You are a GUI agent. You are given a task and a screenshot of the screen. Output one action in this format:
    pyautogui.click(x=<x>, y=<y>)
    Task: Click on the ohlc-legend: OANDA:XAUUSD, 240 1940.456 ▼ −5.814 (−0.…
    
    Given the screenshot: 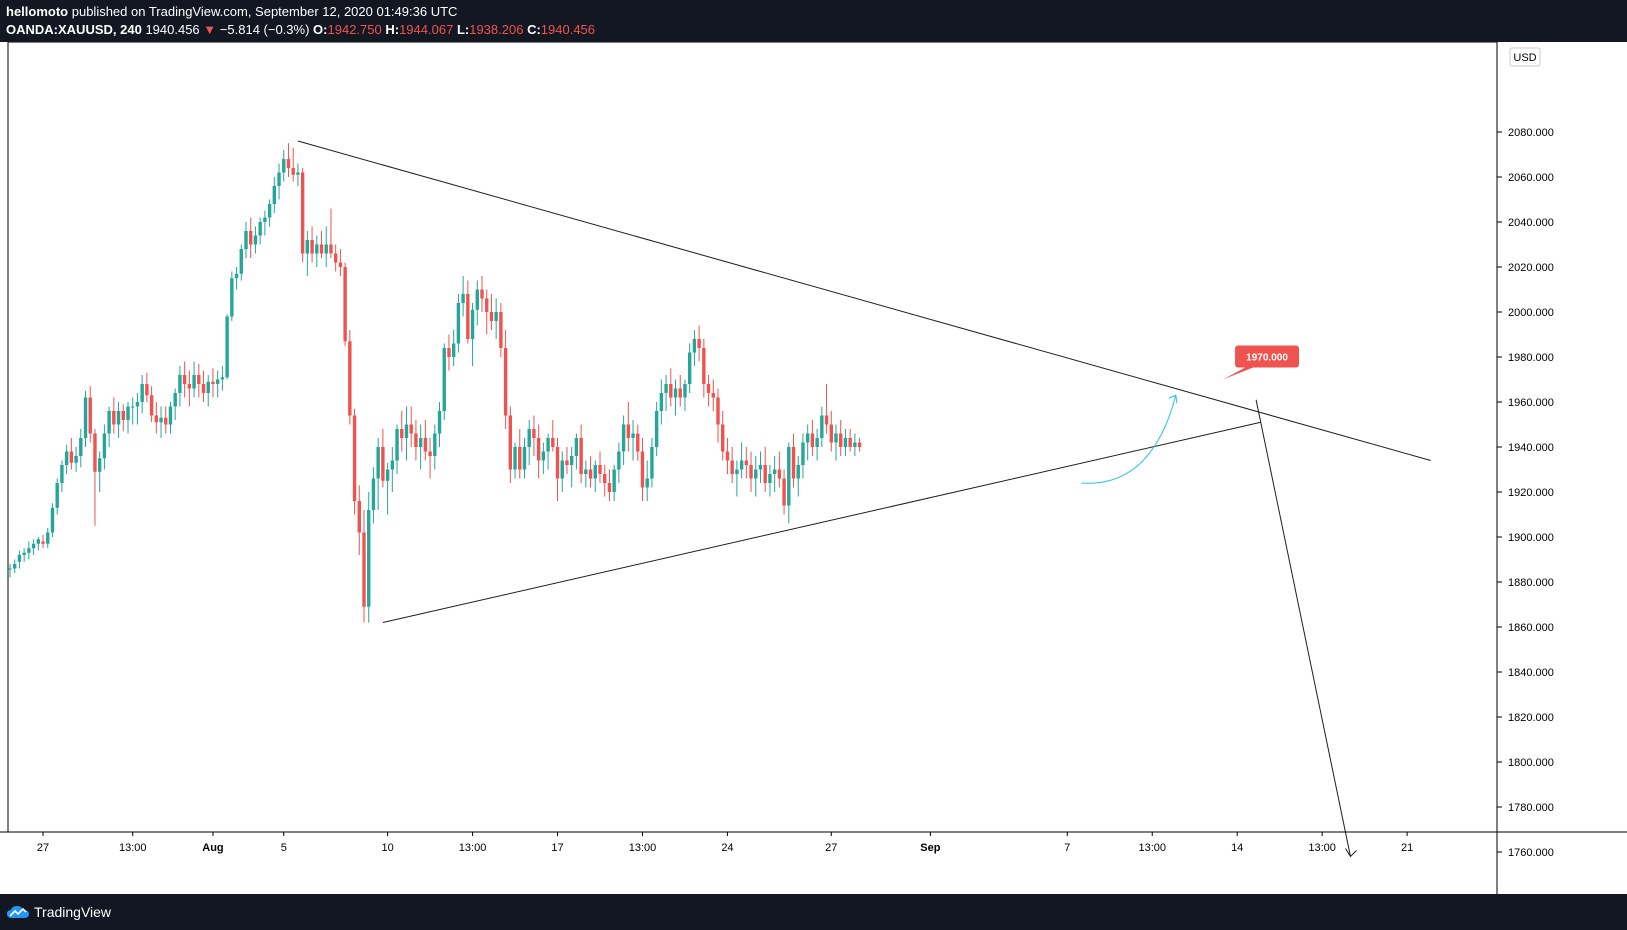 What is the action you would take?
    pyautogui.click(x=300, y=29)
    